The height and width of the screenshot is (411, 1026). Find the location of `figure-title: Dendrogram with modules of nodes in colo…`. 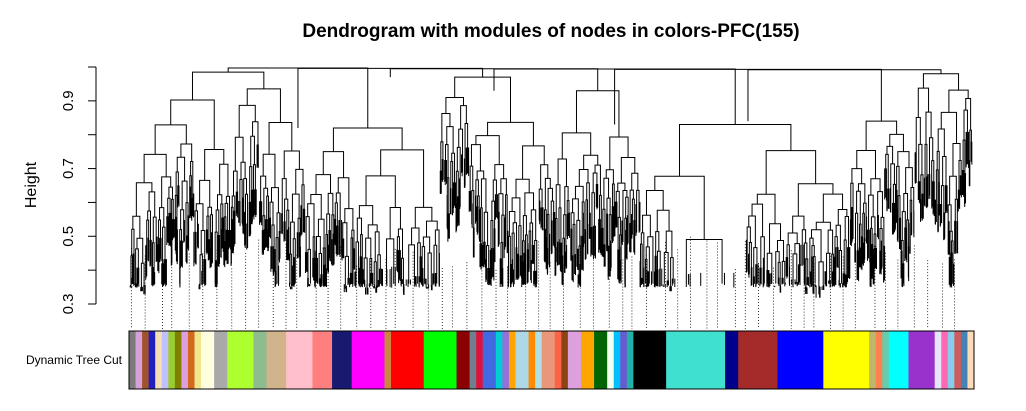

figure-title: Dendrogram with modules of nodes in colo… is located at coordinates (550, 31).